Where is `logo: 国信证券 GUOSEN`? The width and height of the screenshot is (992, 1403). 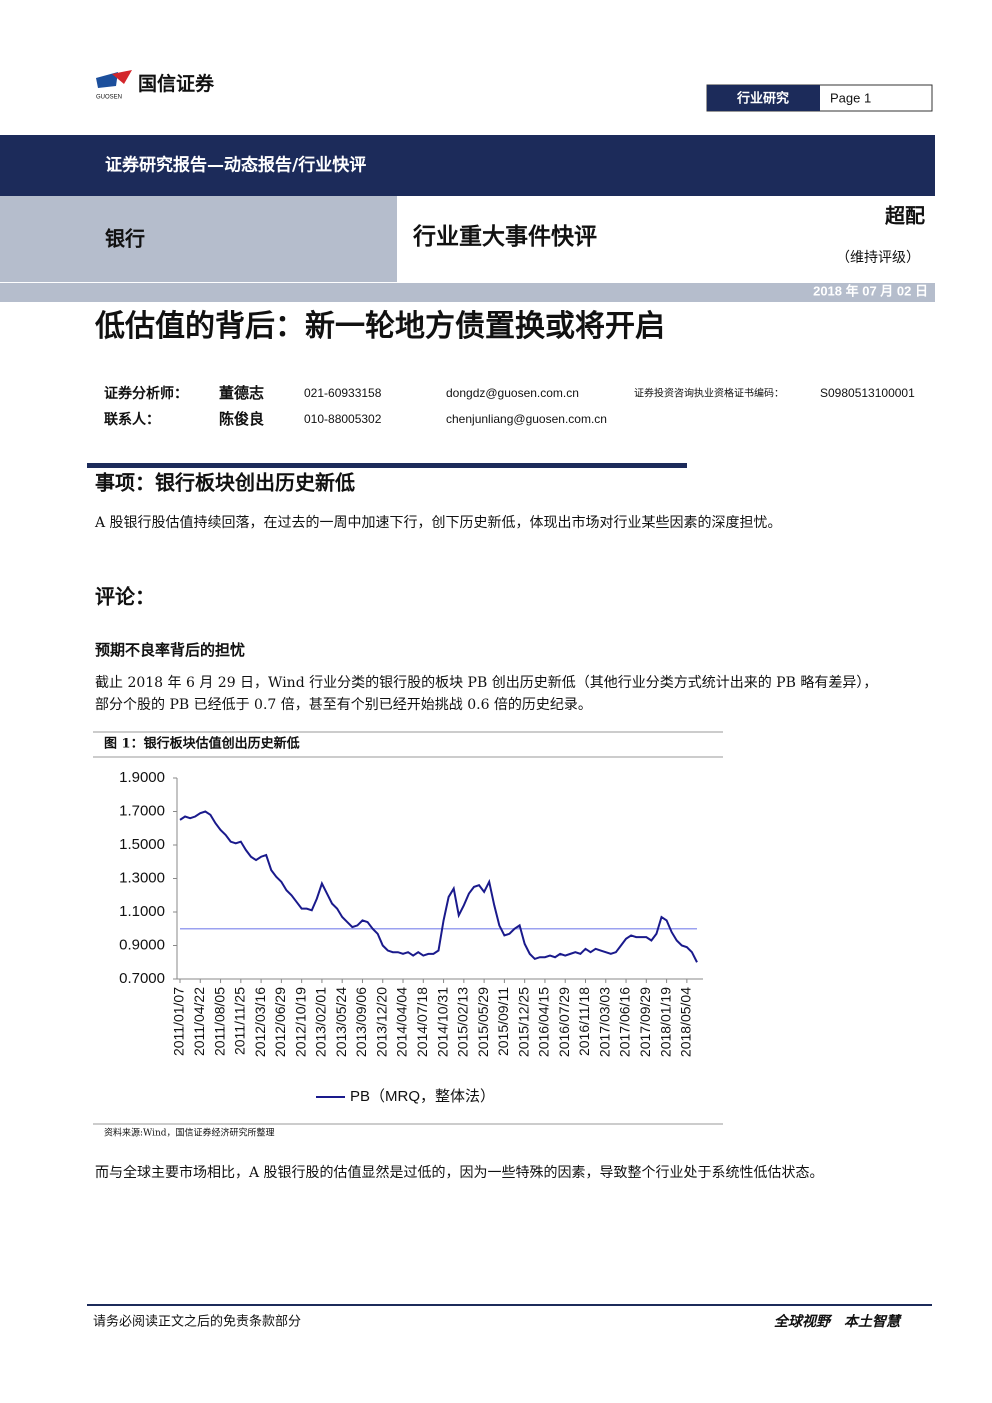 logo: 国信证券 GUOSEN is located at coordinates (155, 85).